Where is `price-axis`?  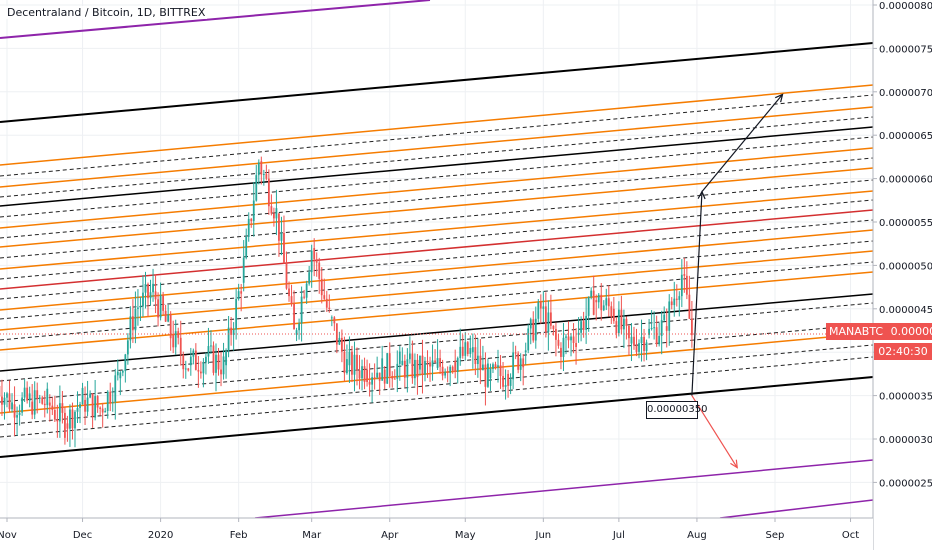 price-axis is located at coordinates (902, 275).